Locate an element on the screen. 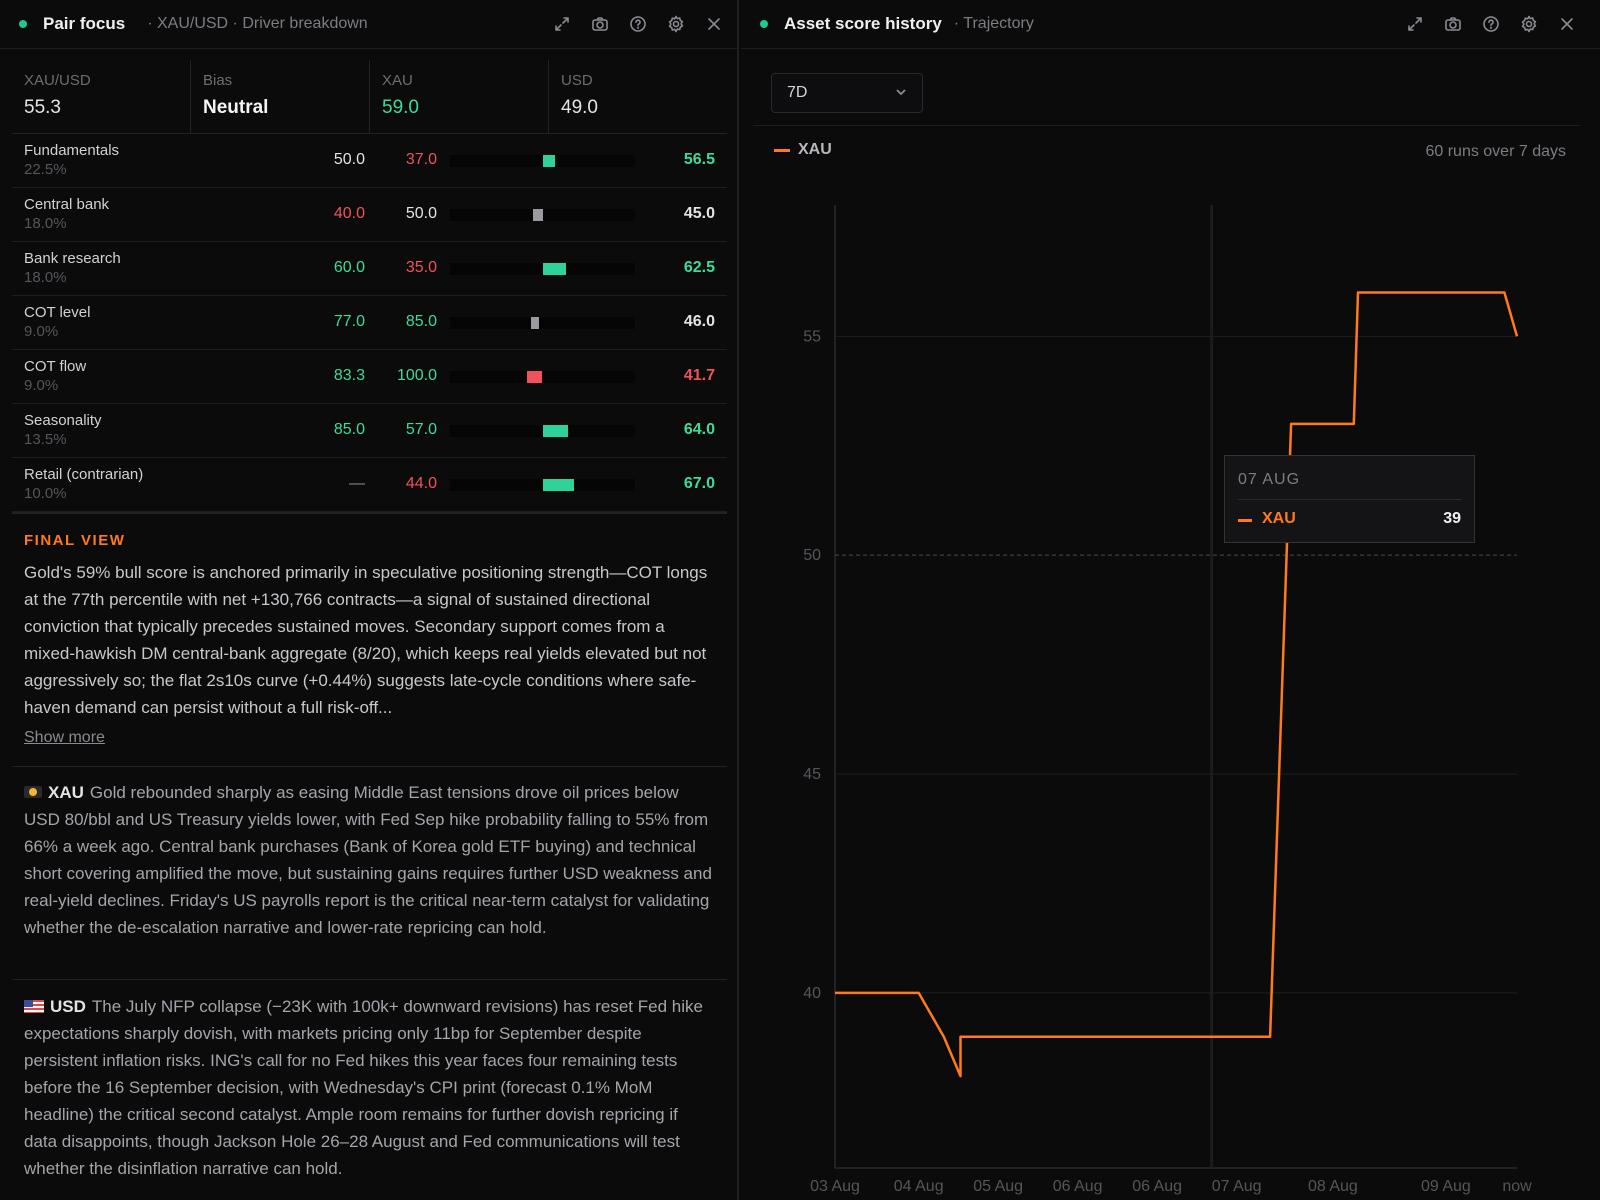 This screenshot has height=1200, width=1600. x-tick-label: 07 Aug is located at coordinates (1237, 1186).